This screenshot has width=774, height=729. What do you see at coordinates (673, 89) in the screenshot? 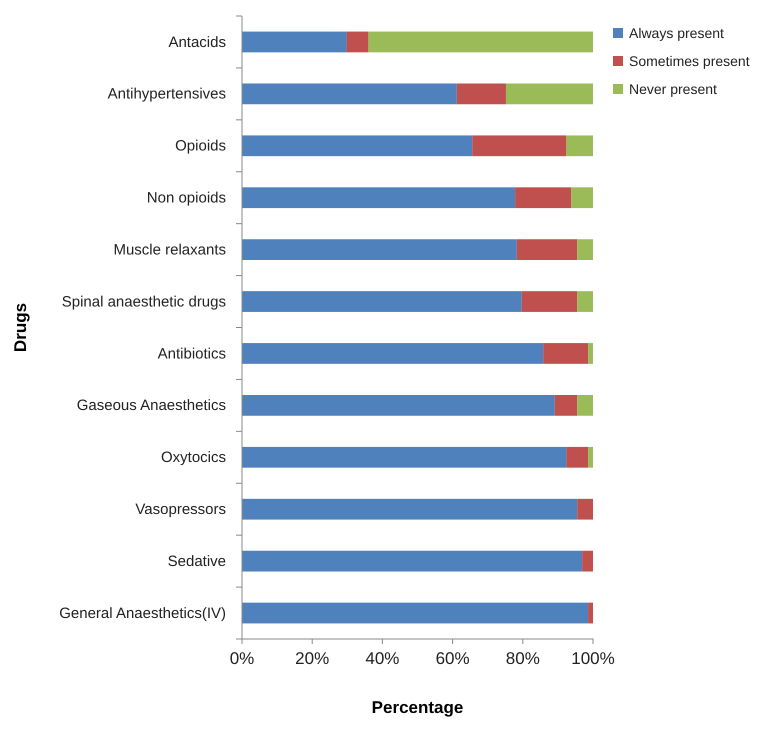
I see `legend-label: Never present` at bounding box center [673, 89].